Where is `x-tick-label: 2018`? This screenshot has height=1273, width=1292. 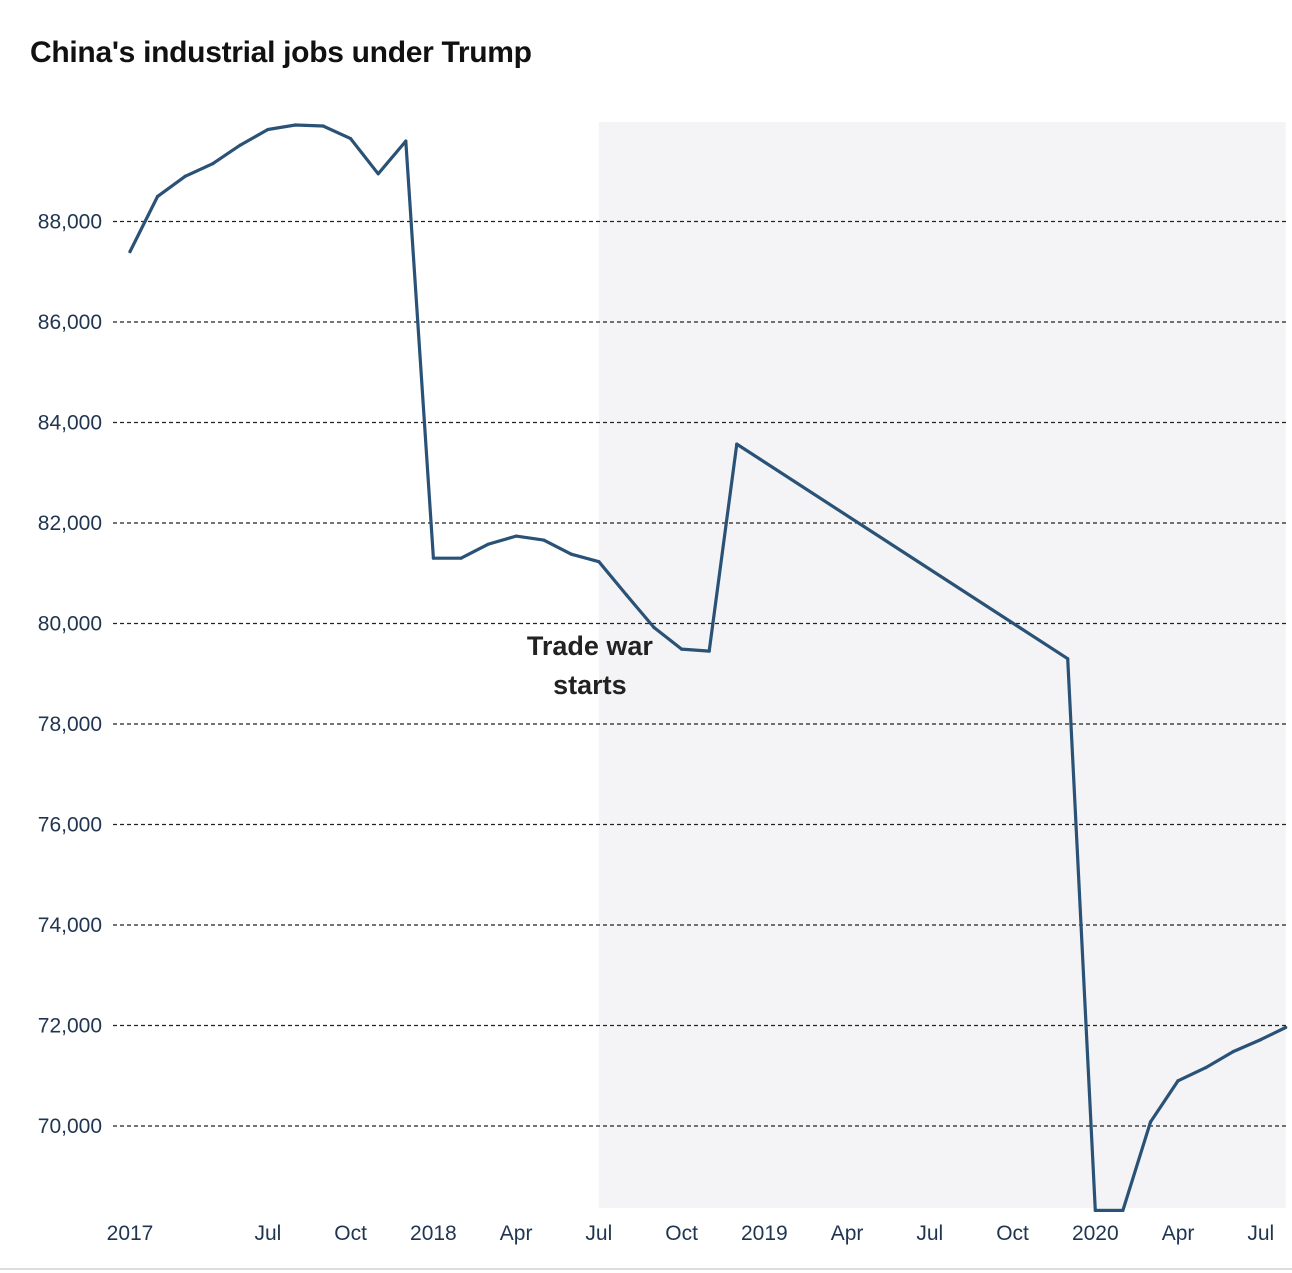 x-tick-label: 2018 is located at coordinates (433, 1233).